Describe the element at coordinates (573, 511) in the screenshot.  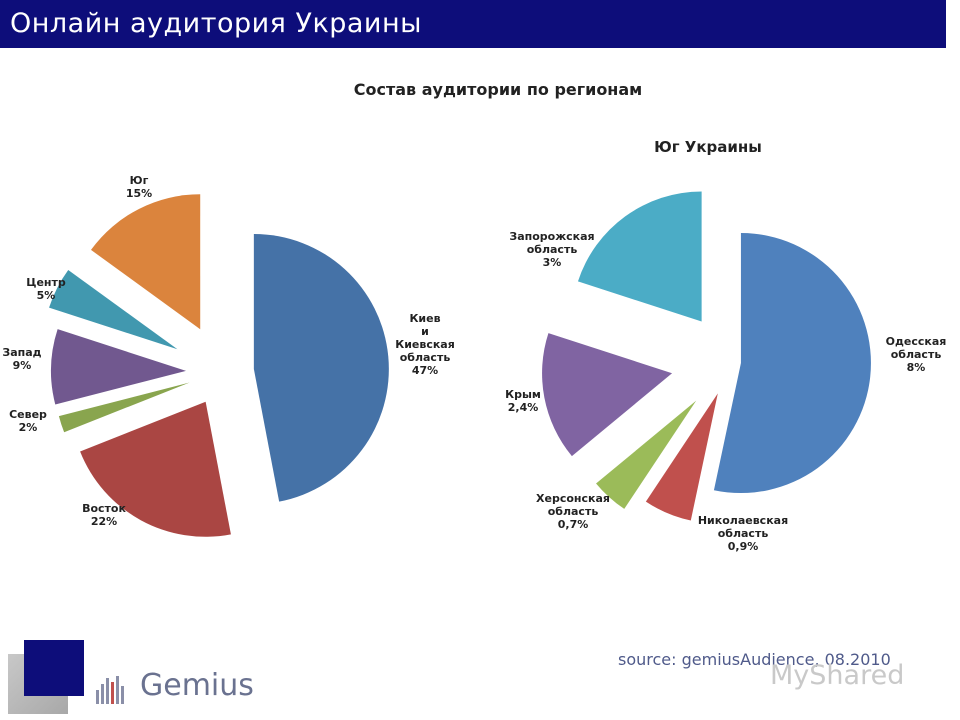
I see `slice-label: Херсонская область 0,7%` at that location.